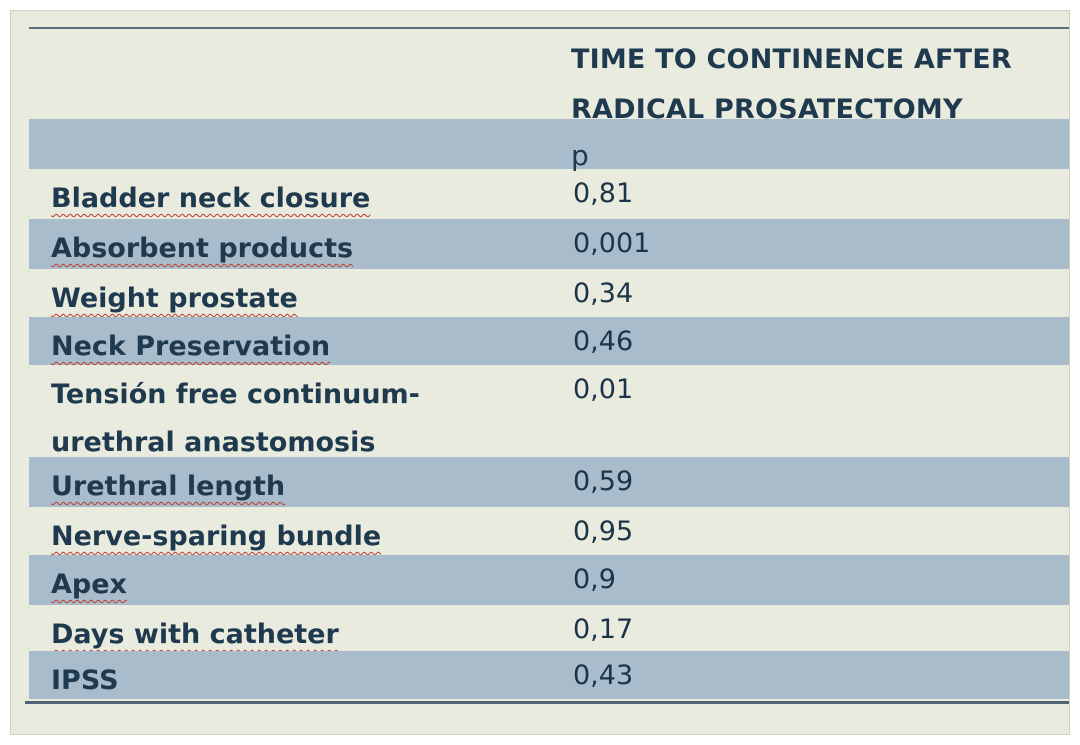  I want to click on row-value: 0,9, so click(594, 579).